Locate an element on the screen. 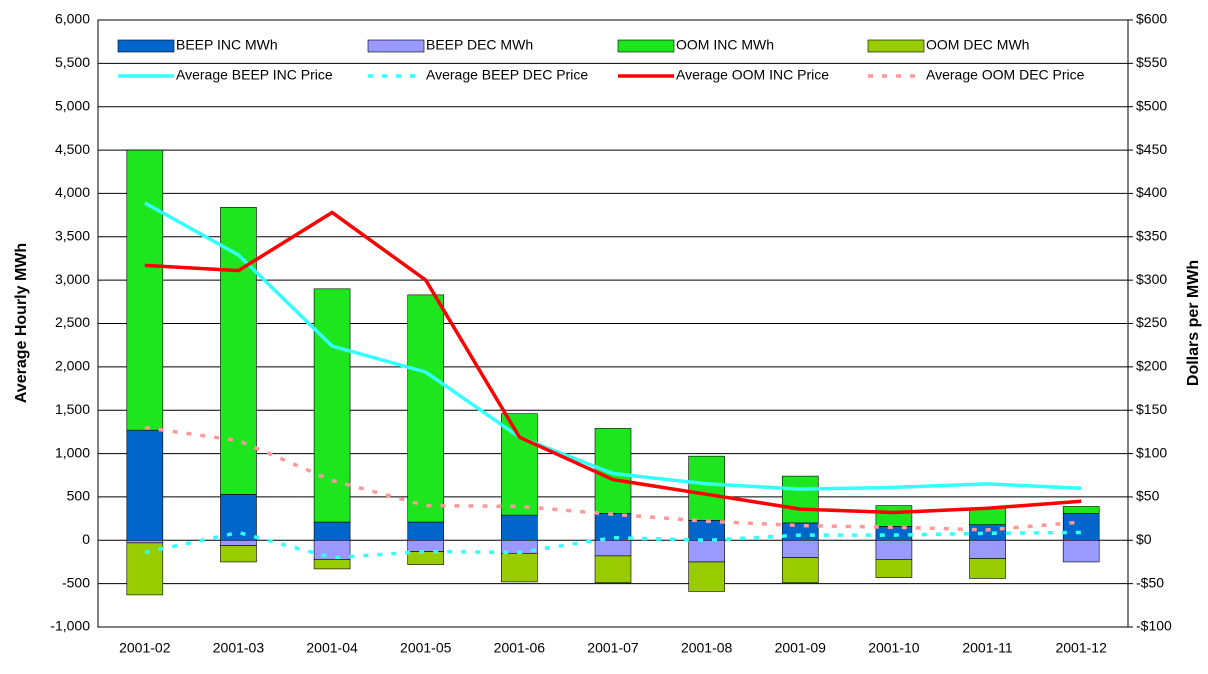 This screenshot has width=1208, height=674. y2-tick-label: $350 is located at coordinates (1151, 235).